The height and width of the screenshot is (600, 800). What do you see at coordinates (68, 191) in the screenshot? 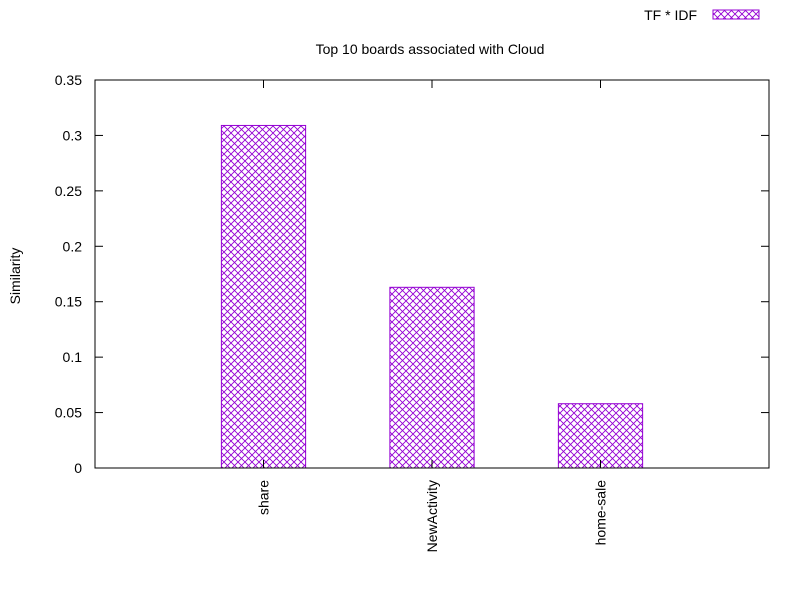
I see `y-tick-label: 0.25` at bounding box center [68, 191].